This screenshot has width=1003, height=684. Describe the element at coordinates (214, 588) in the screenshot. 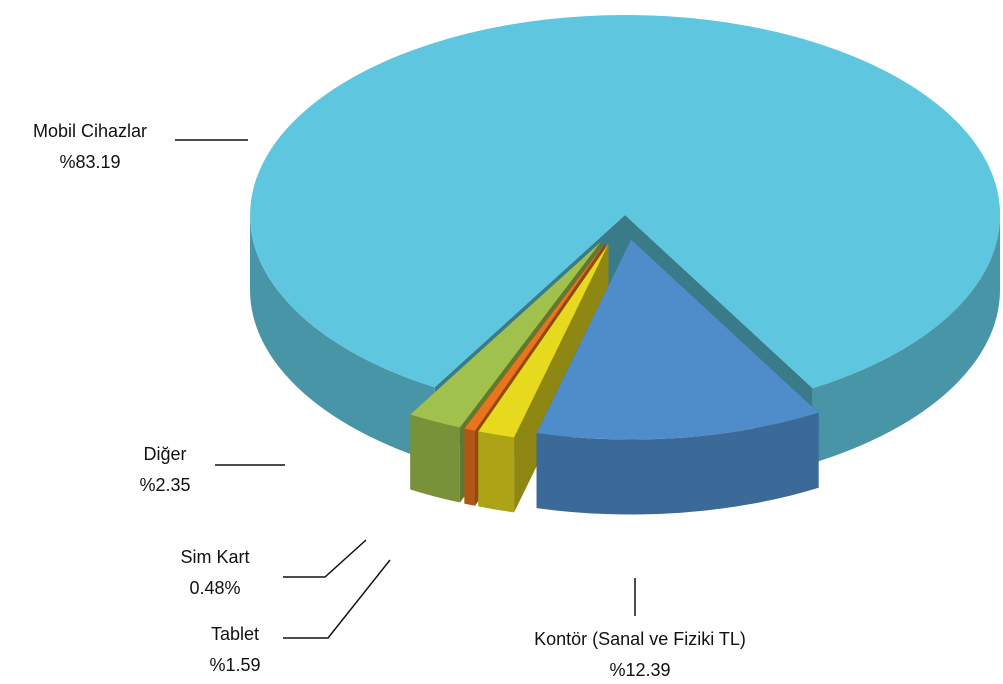

I see `value-label: 0.48%` at that location.